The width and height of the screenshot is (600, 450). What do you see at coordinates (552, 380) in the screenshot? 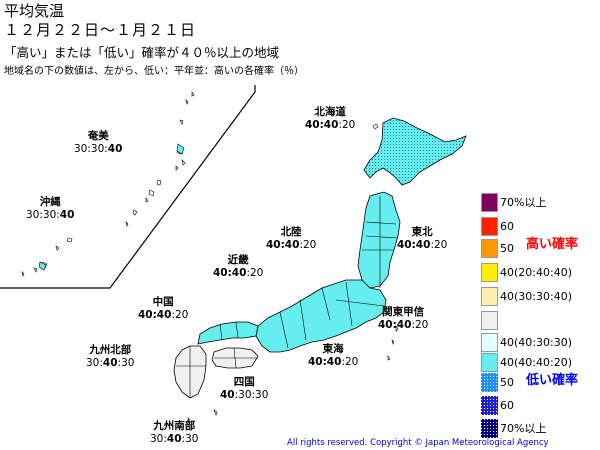
I see `legend-low-probability: 低い確率` at bounding box center [552, 380].